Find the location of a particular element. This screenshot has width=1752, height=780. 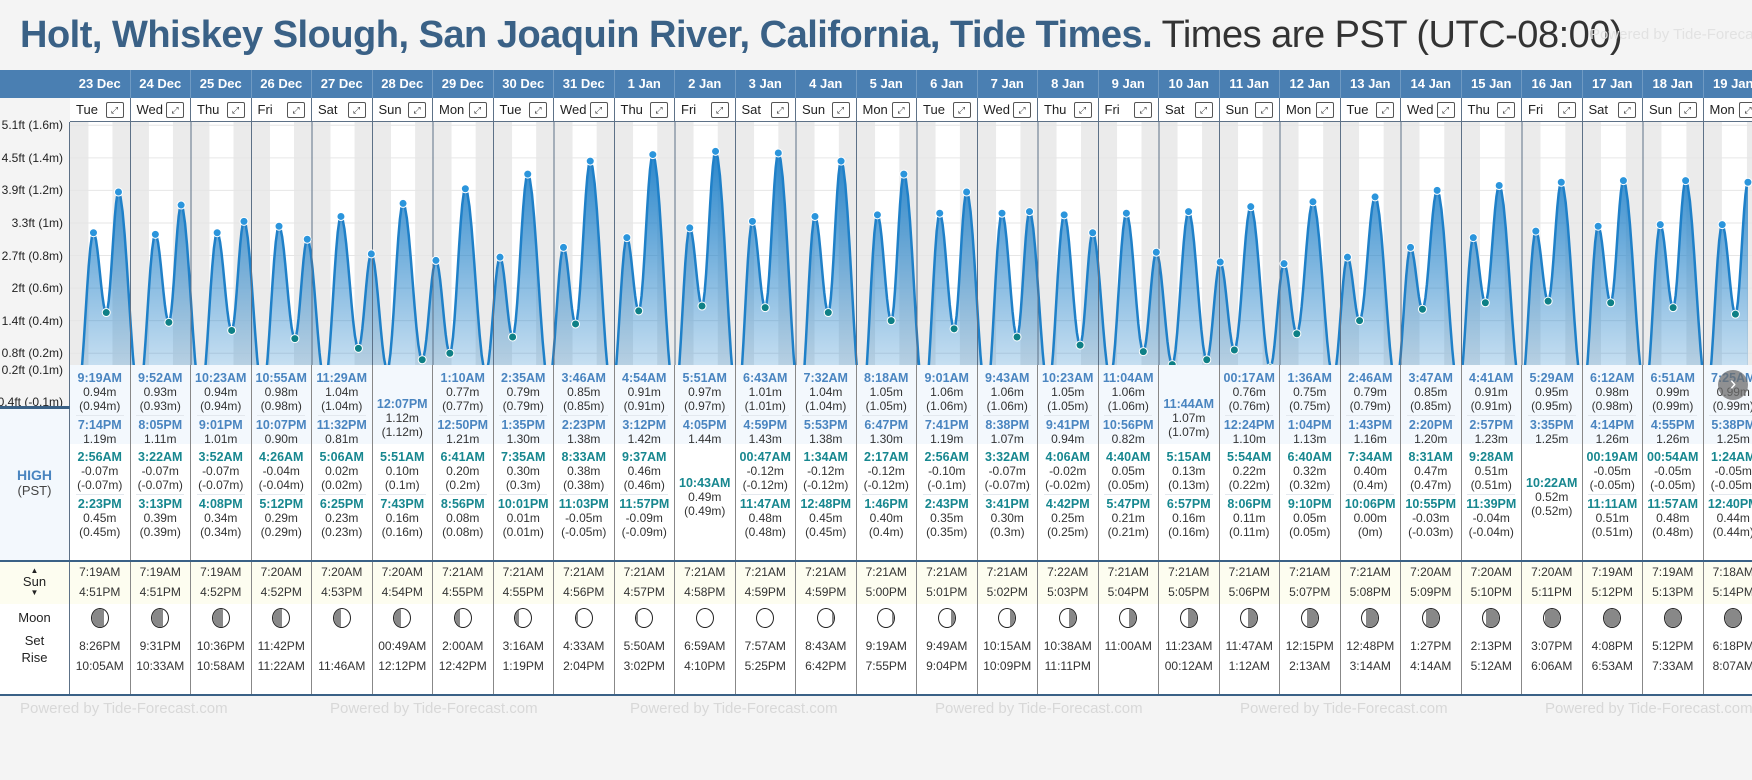

high-tide-entries: 12:07PM 1.12m (1.12m) is located at coordinates (403, 418).